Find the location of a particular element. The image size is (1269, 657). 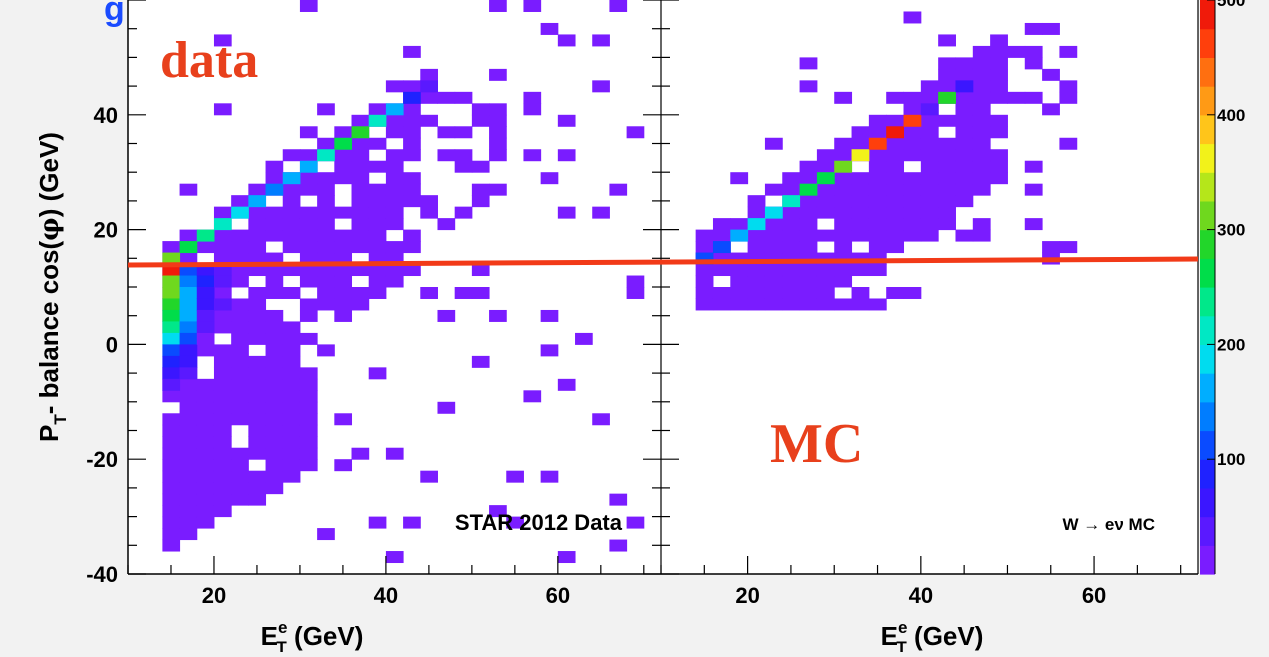

y-tick-label: -20 is located at coordinates (102, 459).